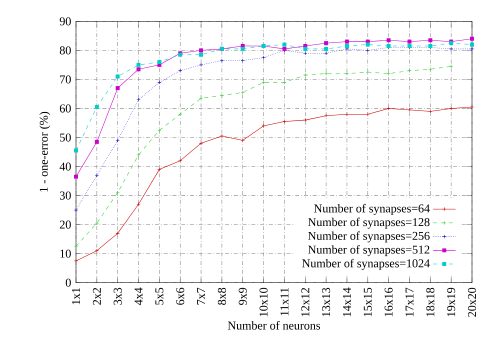  What do you see at coordinates (369, 223) in the screenshot?
I see `legend-label: Number of synapses=128` at bounding box center [369, 223].